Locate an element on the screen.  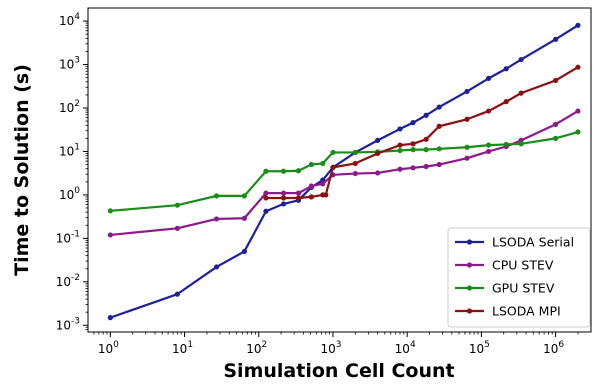
legend-box is located at coordinates (519, 277).